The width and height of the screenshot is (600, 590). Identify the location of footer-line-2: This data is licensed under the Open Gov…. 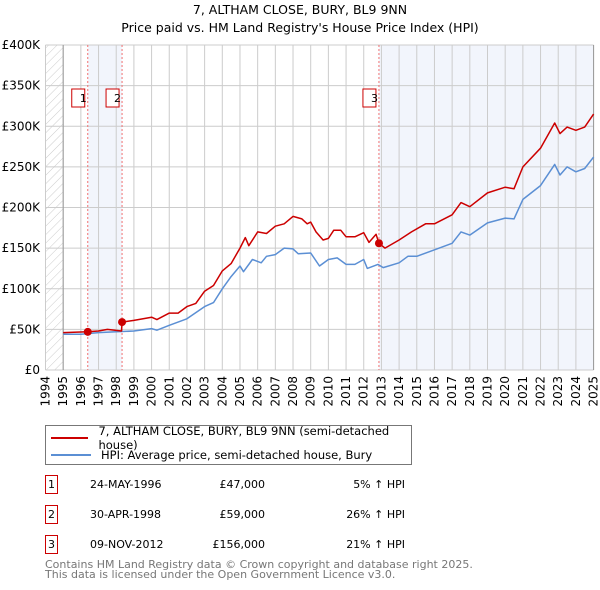
(220, 574).